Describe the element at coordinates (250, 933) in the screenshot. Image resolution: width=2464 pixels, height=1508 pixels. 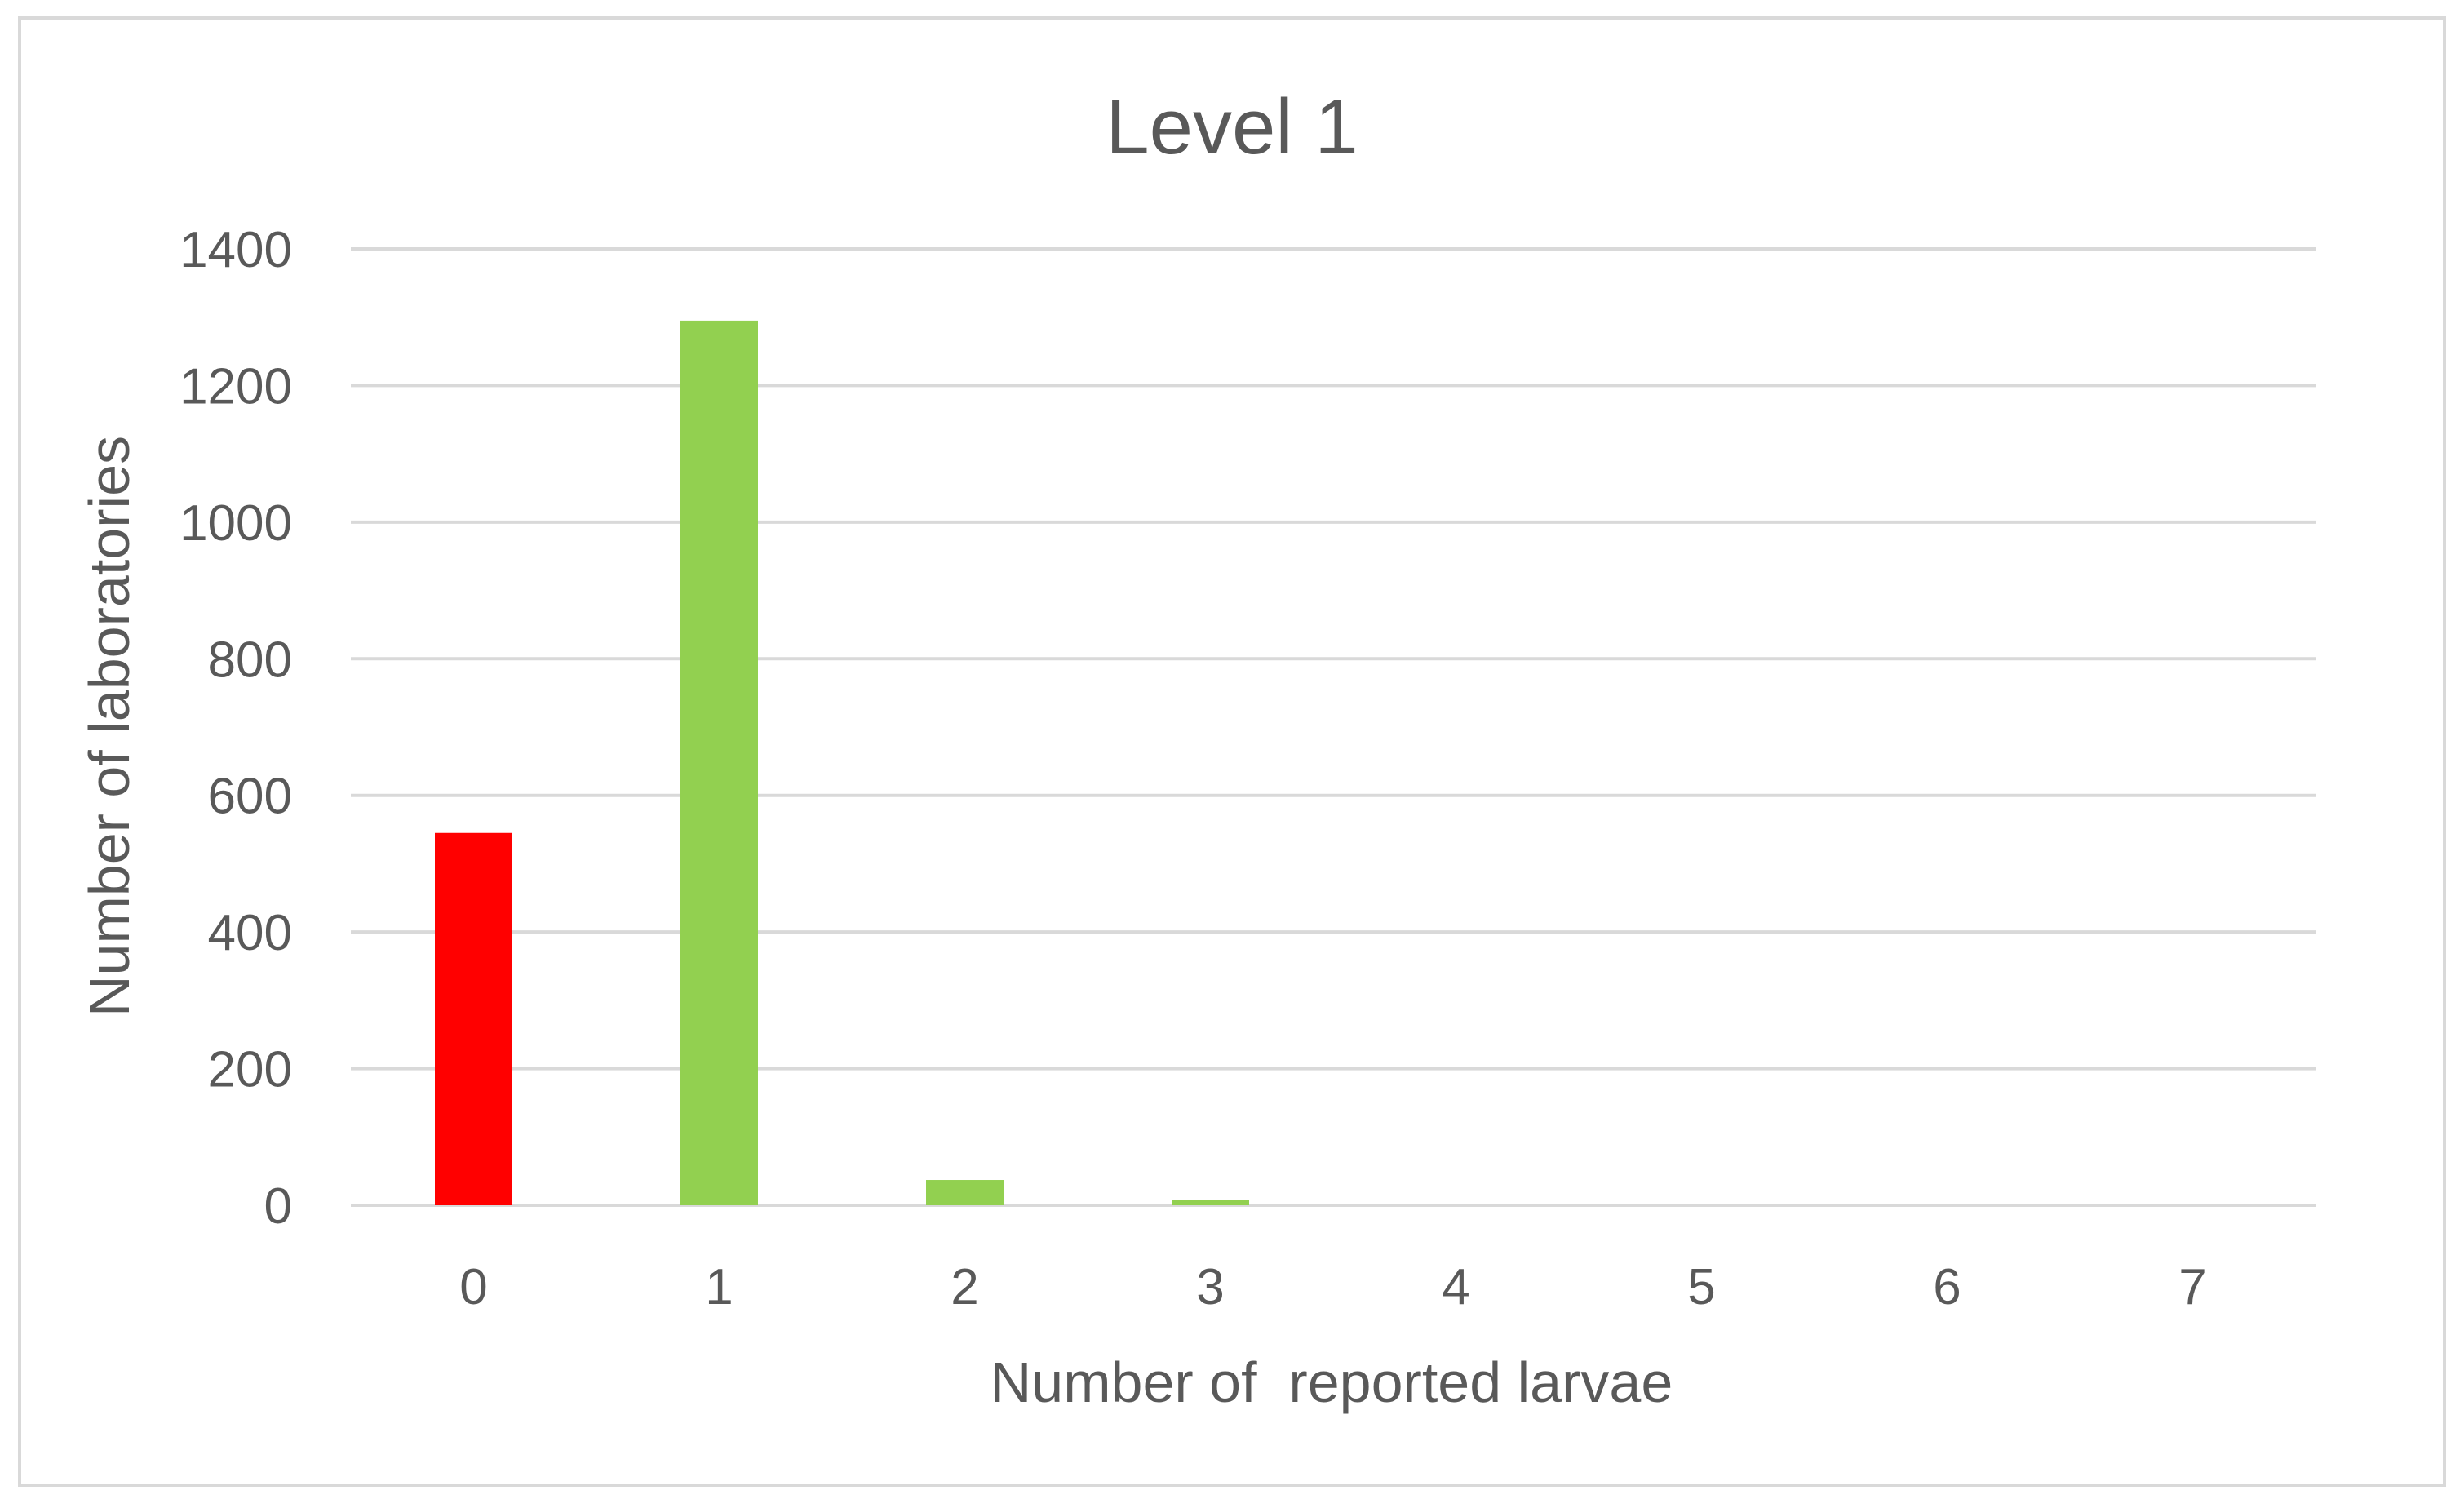
I see `y-tick-label: 400` at that location.